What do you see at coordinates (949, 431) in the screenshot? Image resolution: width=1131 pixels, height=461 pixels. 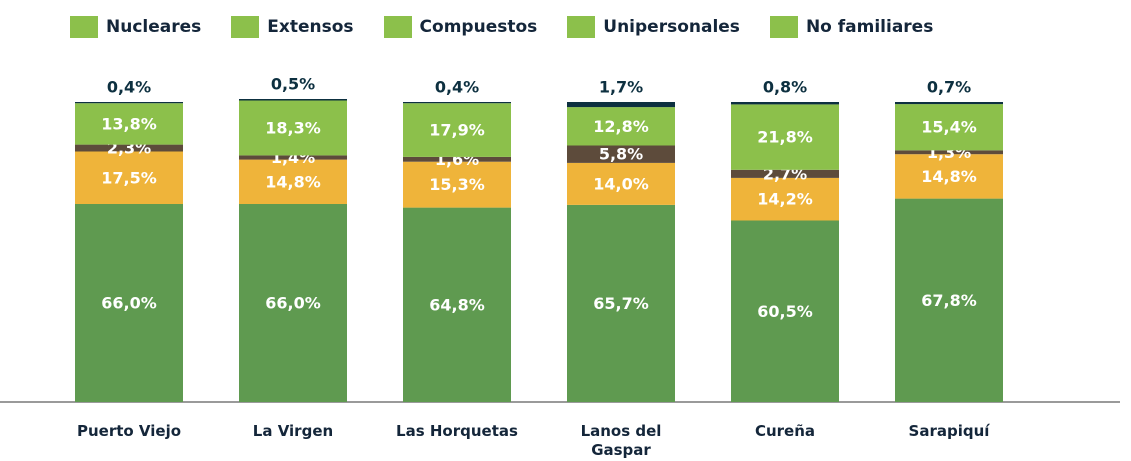 I see `x-tick-label: Sarapiquí` at bounding box center [949, 431].